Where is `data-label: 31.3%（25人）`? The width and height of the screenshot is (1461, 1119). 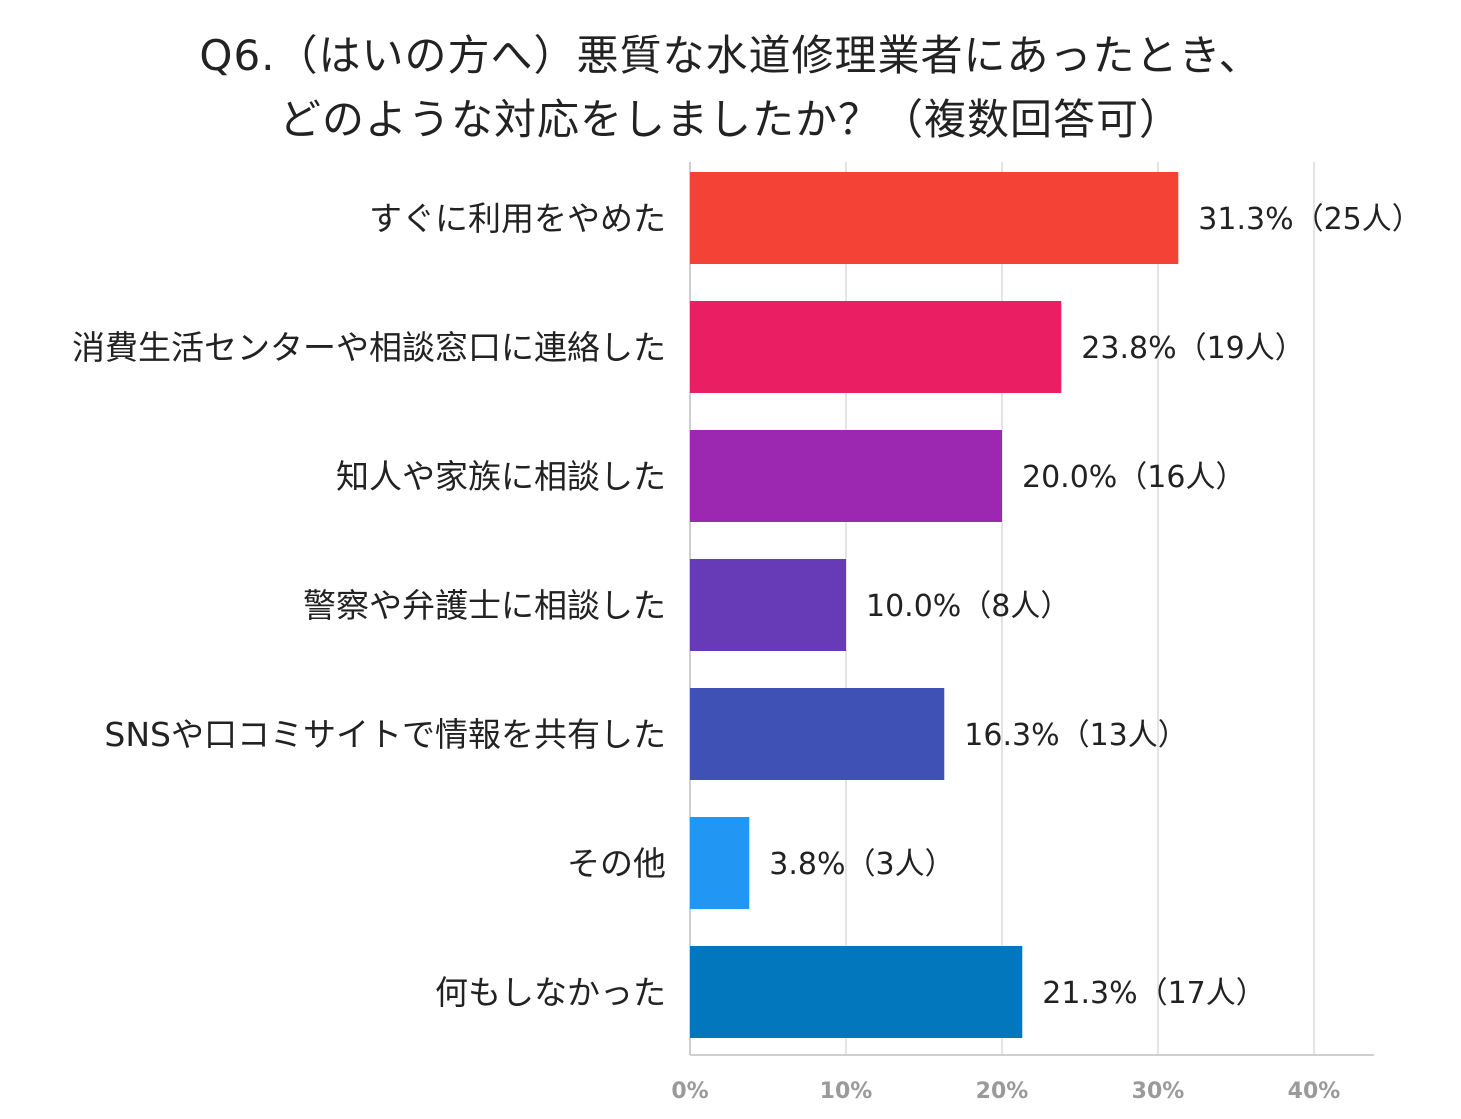
data-label: 31.3%（25人） is located at coordinates (1309, 219).